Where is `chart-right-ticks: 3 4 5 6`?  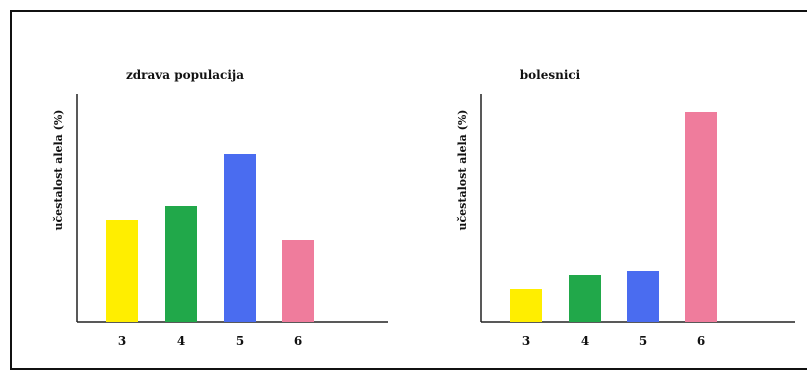
chart-right-ticks: 3 4 5 6 is located at coordinates (613, 341).